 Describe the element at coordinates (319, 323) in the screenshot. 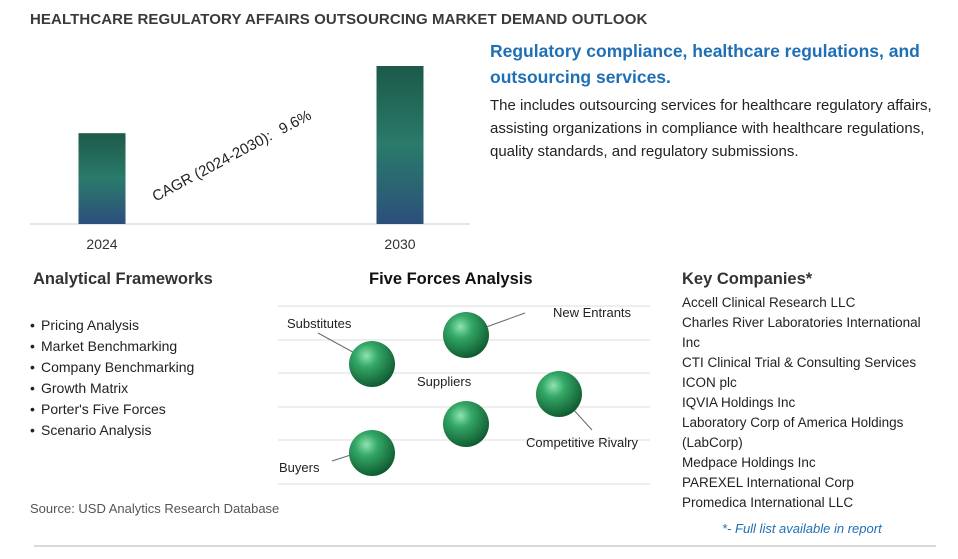

I see `label-substitutes: Substitutes` at that location.